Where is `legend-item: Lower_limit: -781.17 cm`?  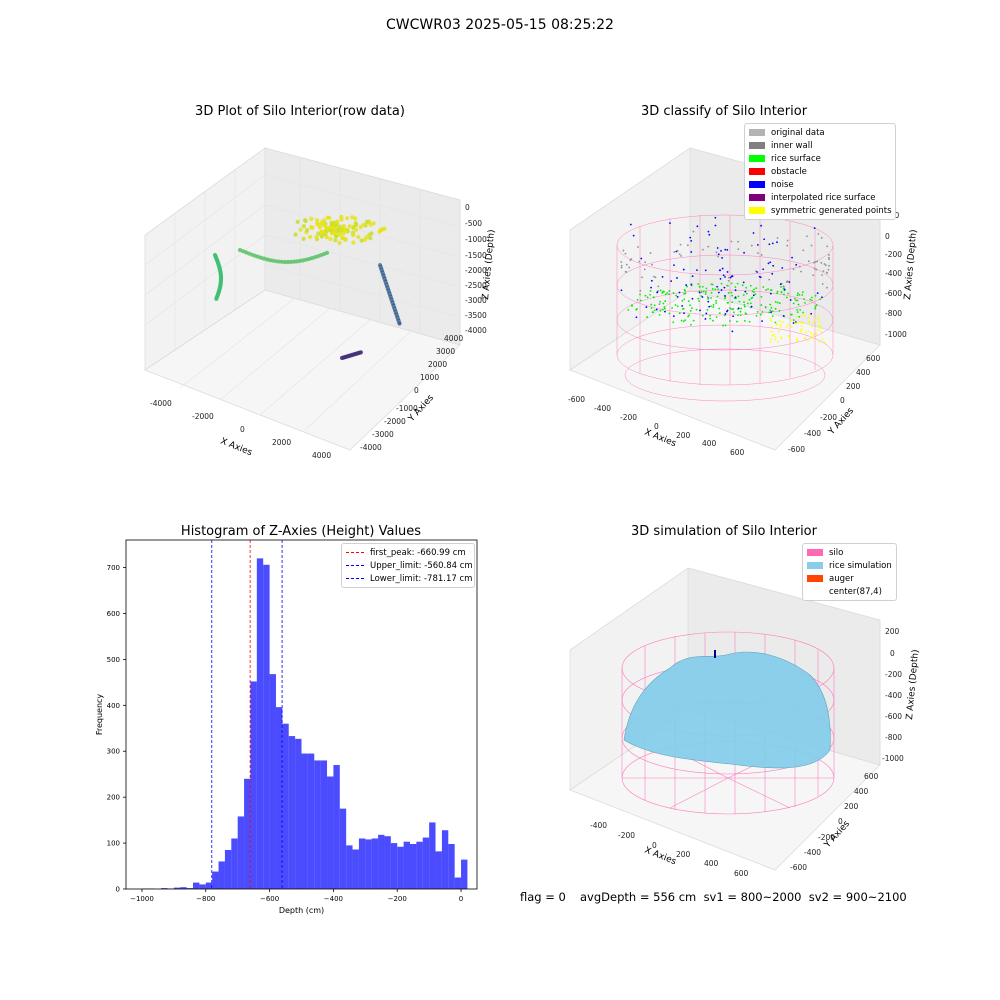 legend-item: Lower_limit: -781.17 cm is located at coordinates (408, 578).